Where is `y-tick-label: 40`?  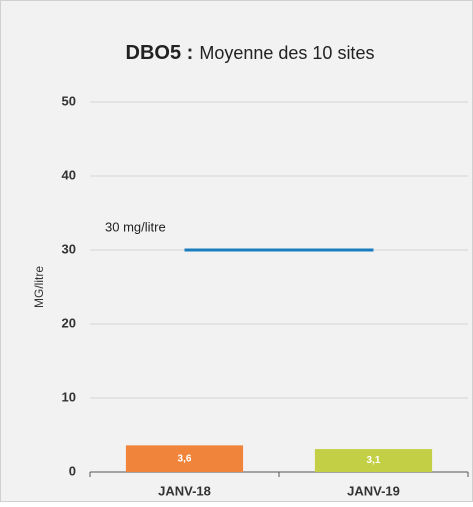
y-tick-label: 40 is located at coordinates (69, 174).